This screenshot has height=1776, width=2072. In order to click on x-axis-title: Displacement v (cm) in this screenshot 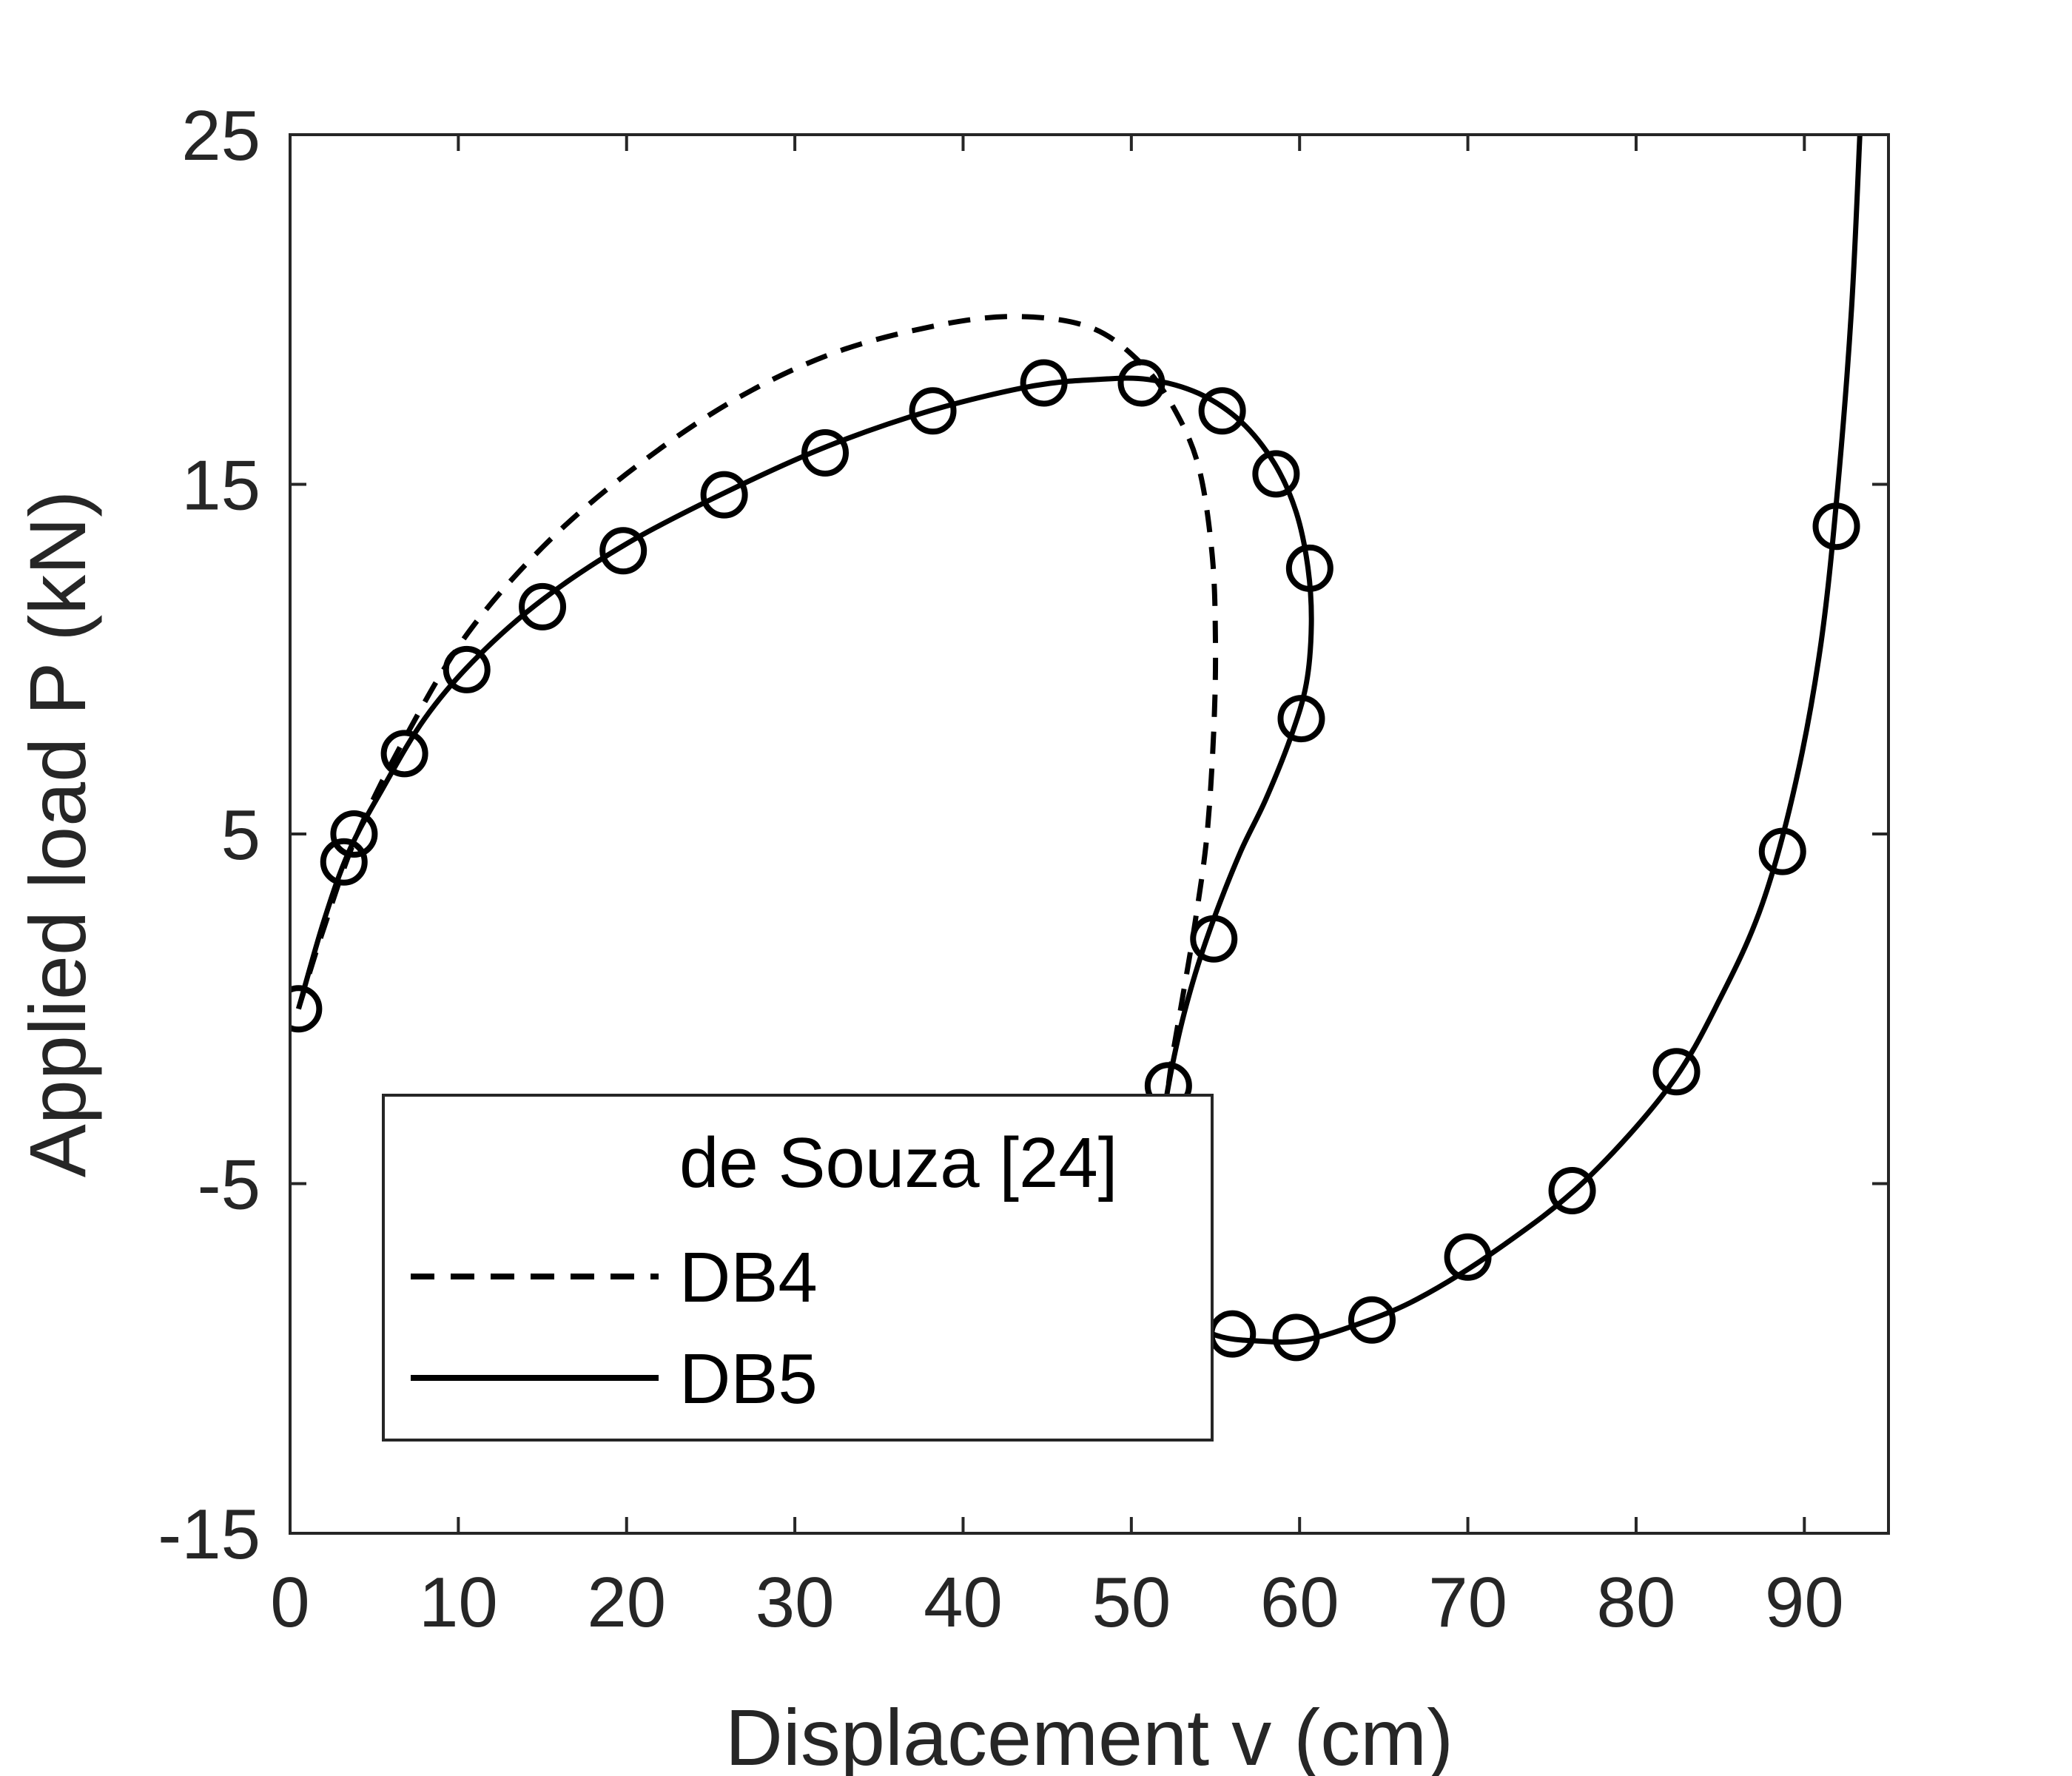, I will do `click(1089, 1734)`.